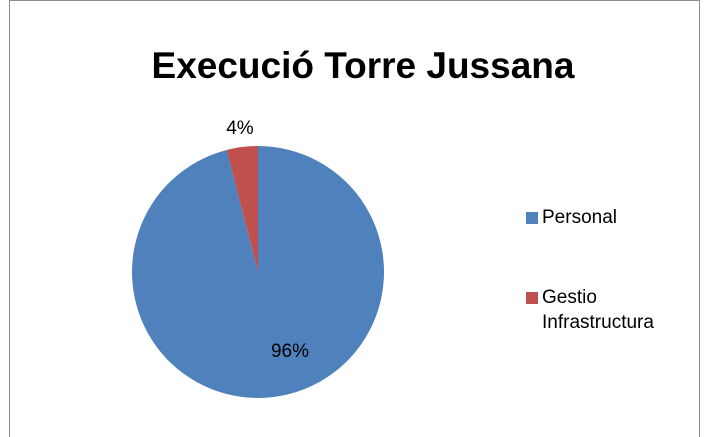 This screenshot has height=437, width=705. Describe the element at coordinates (240, 128) in the screenshot. I see `data-label: 4%` at that location.